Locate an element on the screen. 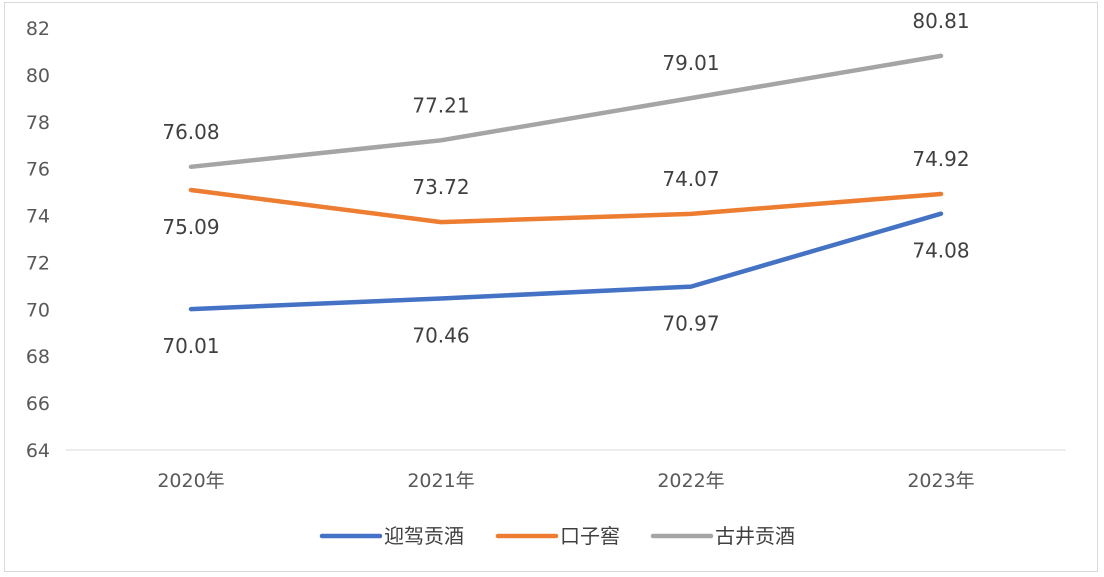 This screenshot has width=1104, height=577. y-tick-label: 82 is located at coordinates (38, 29).